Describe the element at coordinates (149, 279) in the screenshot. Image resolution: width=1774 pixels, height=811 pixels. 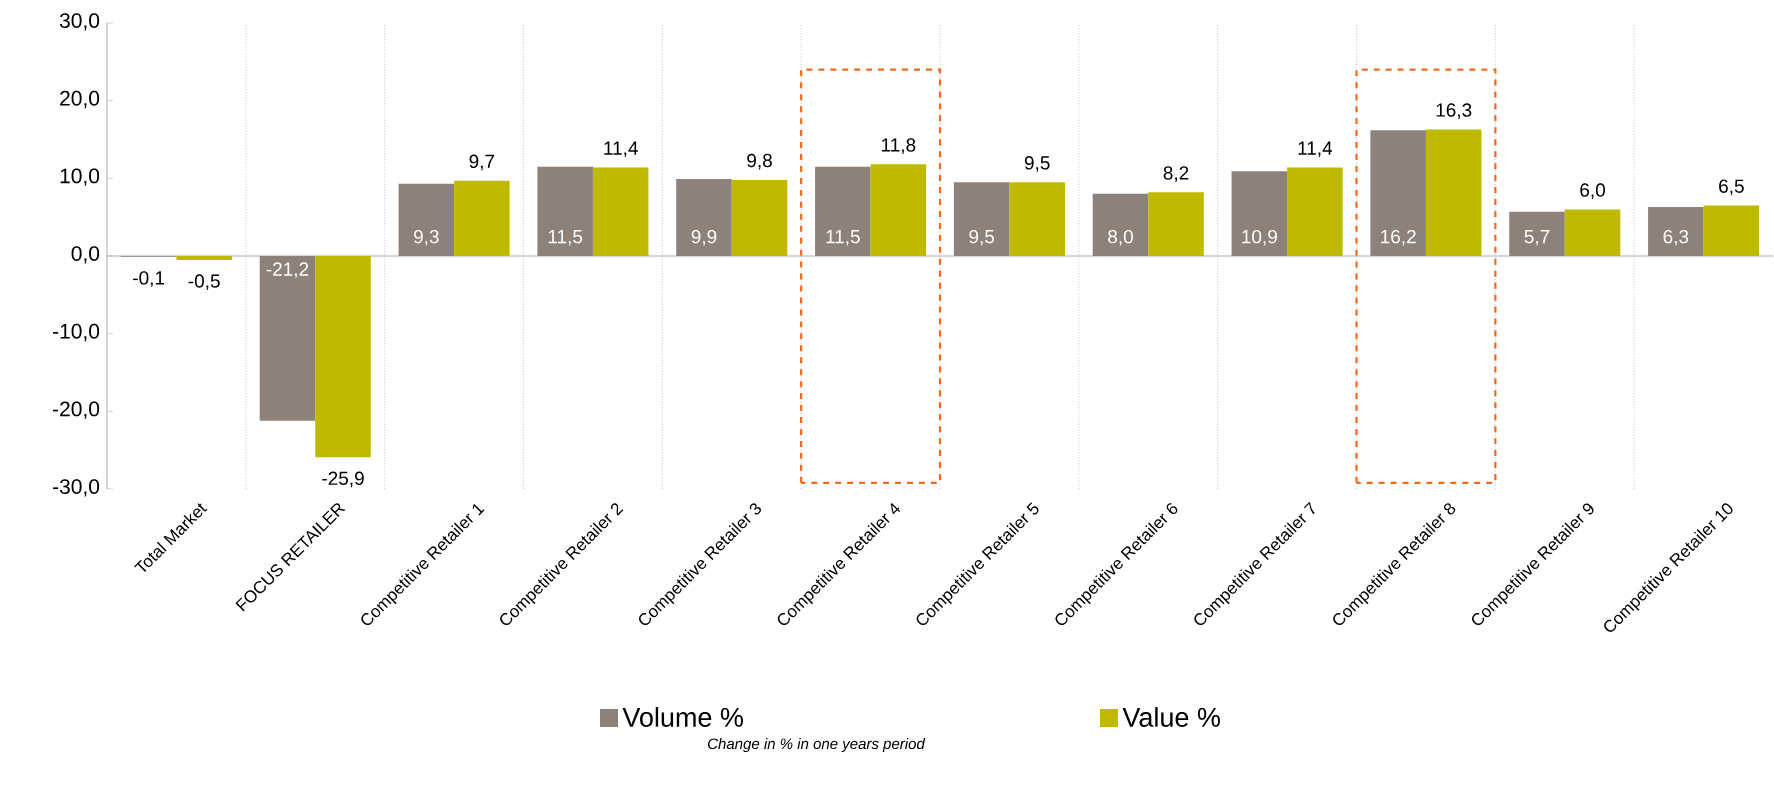
I see `data-label: -0,1` at that location.